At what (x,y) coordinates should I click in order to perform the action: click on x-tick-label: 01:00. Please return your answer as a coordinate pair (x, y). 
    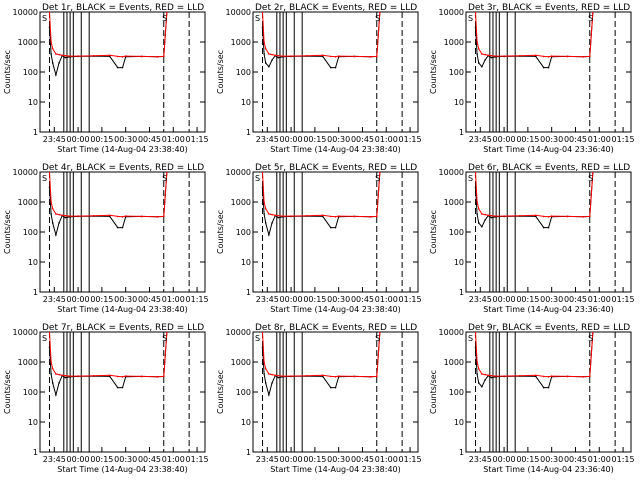
    Looking at the image, I should click on (599, 139).